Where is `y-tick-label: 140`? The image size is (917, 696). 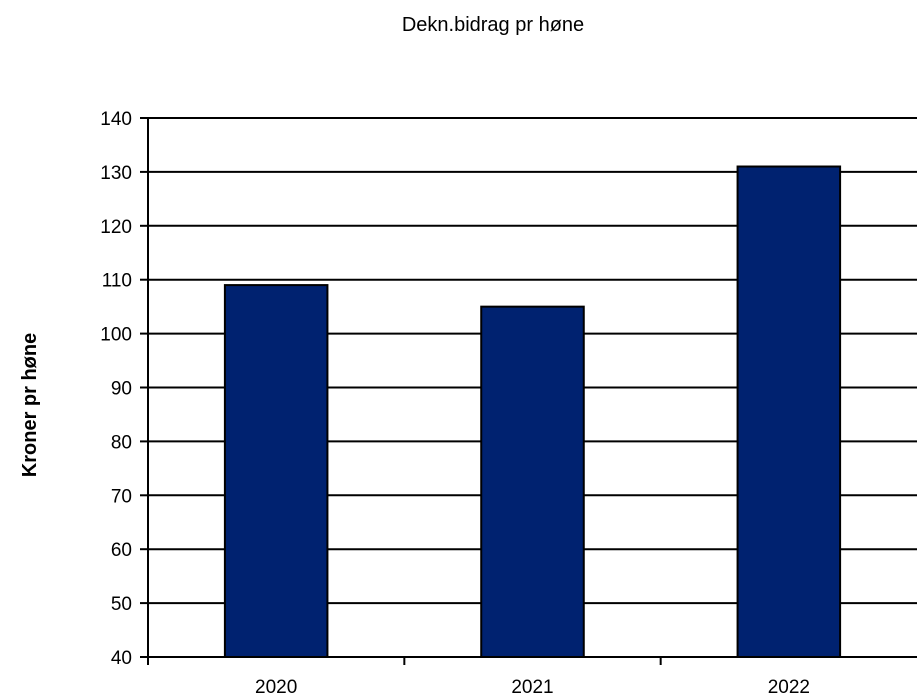 y-tick-label: 140 is located at coordinates (116, 119).